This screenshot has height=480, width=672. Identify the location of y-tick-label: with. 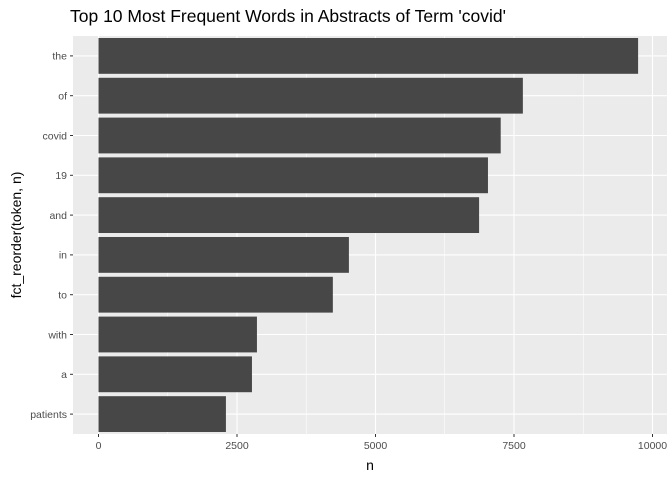
(57, 335).